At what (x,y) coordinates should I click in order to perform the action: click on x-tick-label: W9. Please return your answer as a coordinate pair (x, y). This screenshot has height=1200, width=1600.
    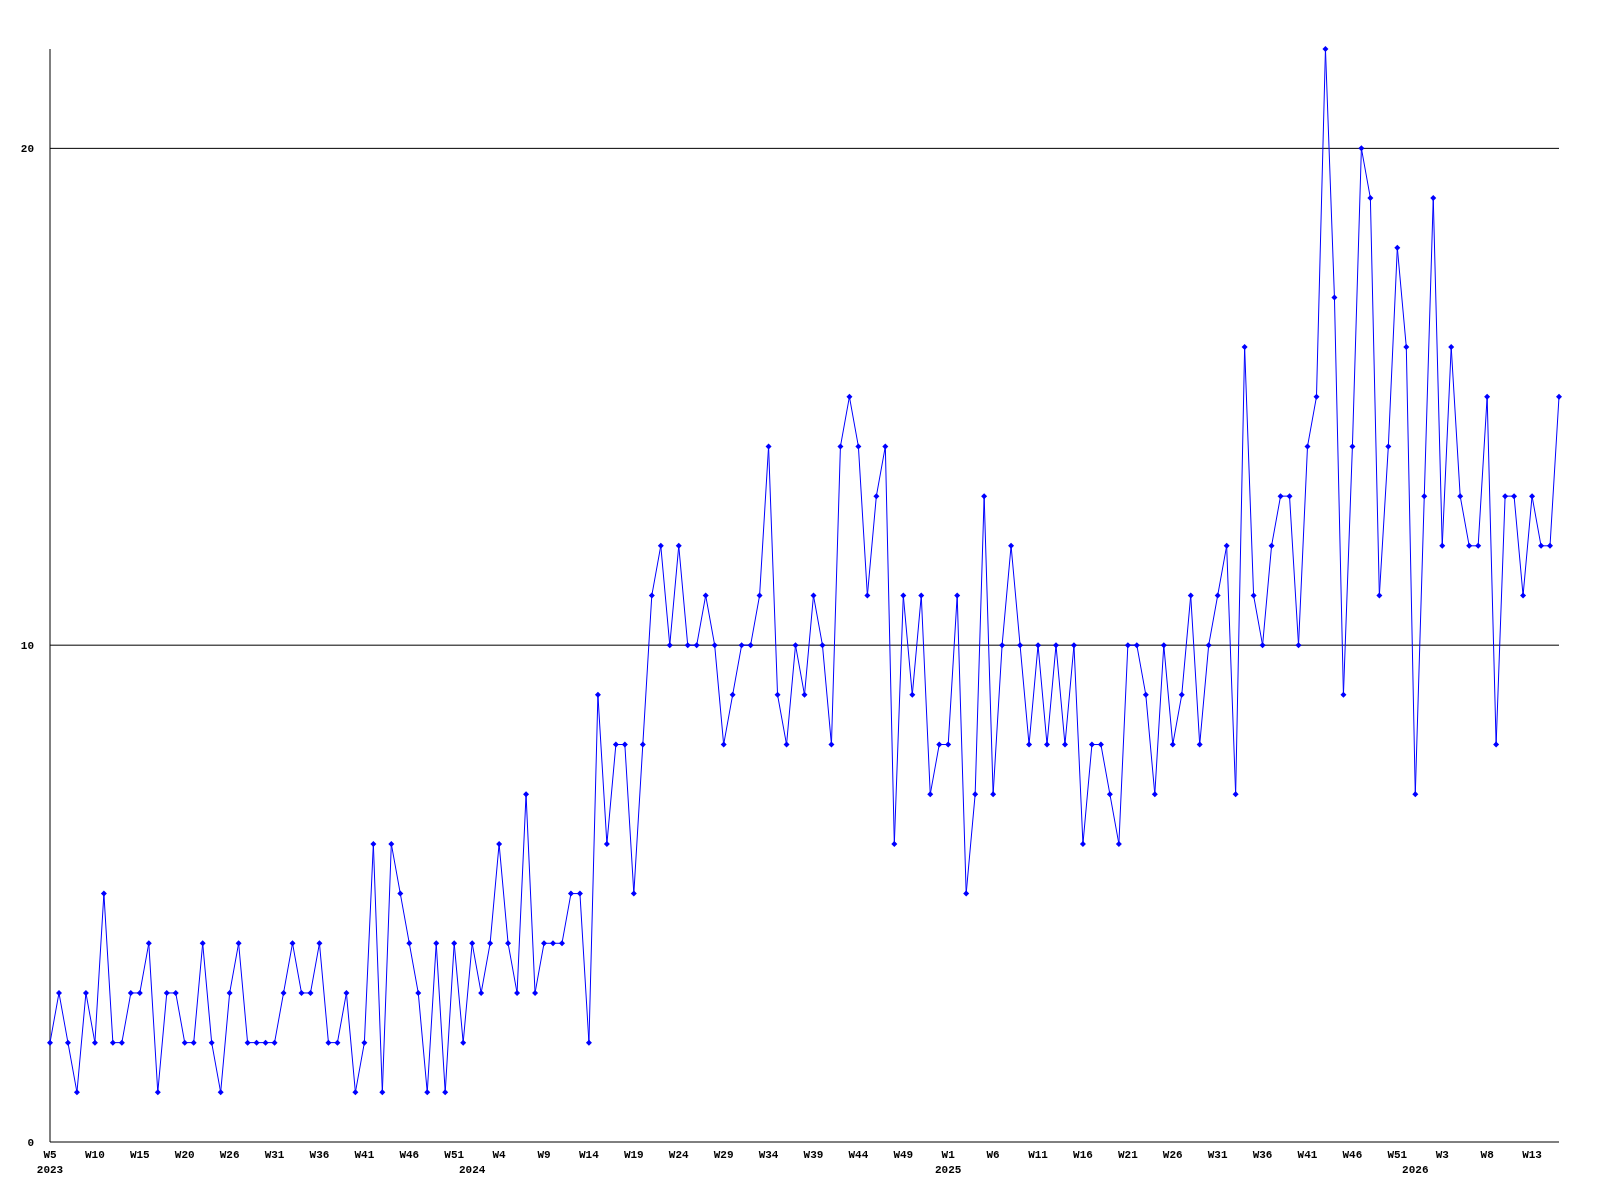
    Looking at the image, I should click on (544, 1155).